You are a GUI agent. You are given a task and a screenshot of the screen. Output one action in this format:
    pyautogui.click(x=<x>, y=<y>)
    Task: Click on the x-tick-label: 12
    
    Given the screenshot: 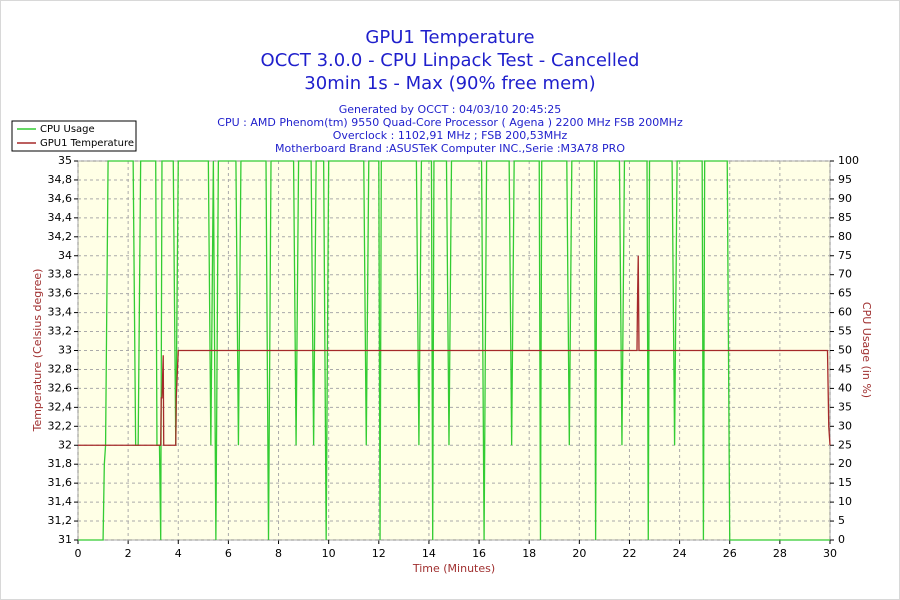 What is the action you would take?
    pyautogui.click(x=379, y=553)
    